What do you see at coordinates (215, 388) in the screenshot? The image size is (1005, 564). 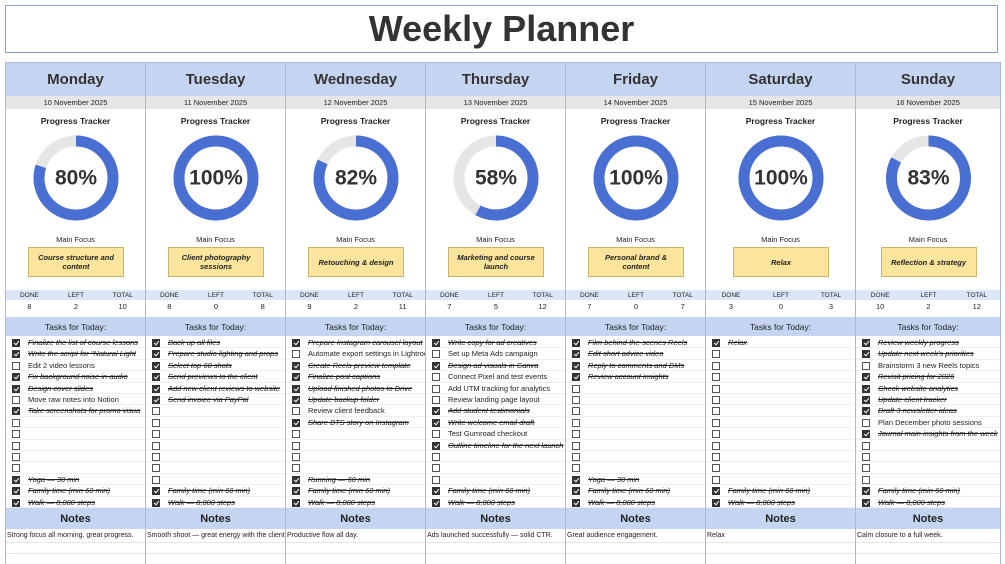 I see `task-row: Add new client reviews to website` at bounding box center [215, 388].